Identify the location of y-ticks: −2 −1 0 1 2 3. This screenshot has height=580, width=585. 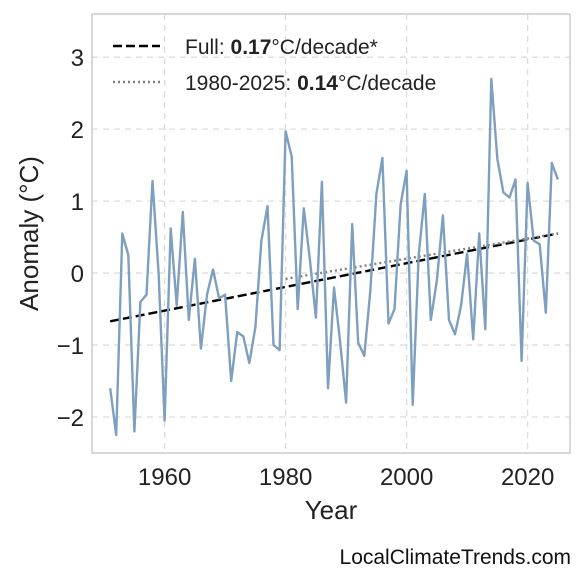
(70, 238).